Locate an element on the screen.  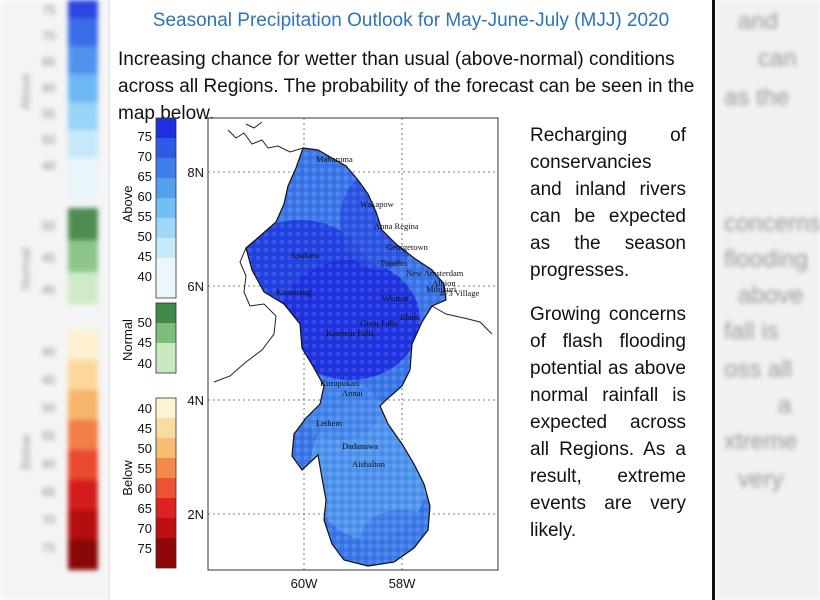
ghost-text: concerns is located at coordinates (772, 223).